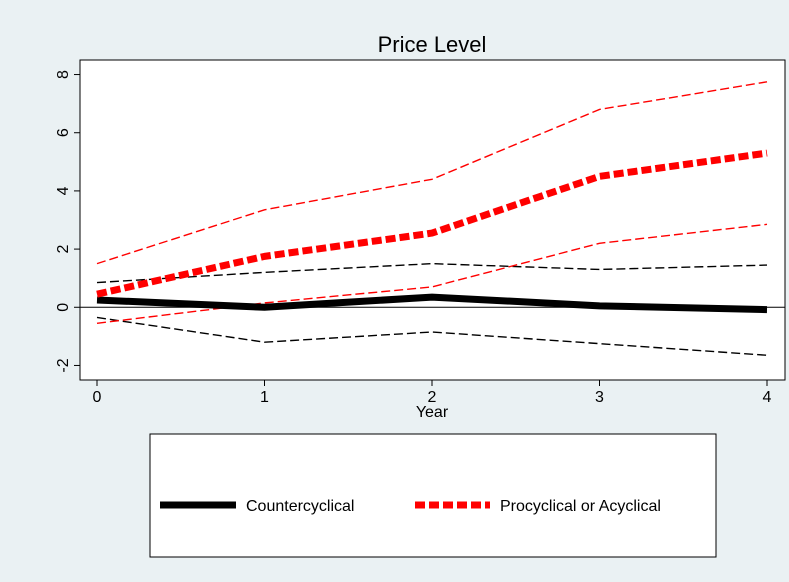 The width and height of the screenshot is (789, 582). Describe the element at coordinates (599, 397) in the screenshot. I see `x-tick-label: 3` at that location.